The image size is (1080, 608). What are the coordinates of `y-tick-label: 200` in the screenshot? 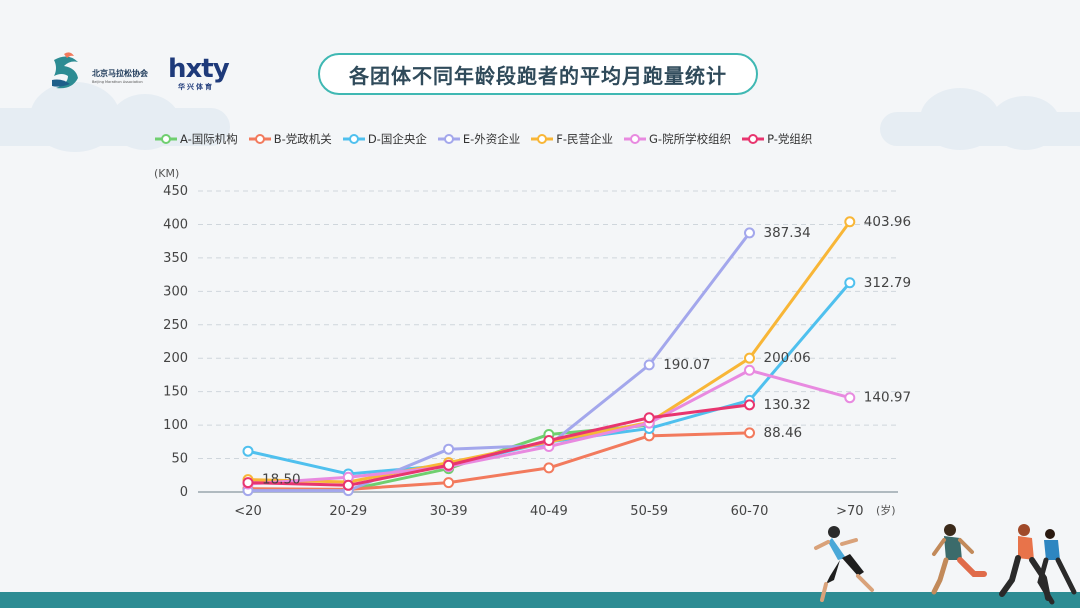 It's located at (175, 358).